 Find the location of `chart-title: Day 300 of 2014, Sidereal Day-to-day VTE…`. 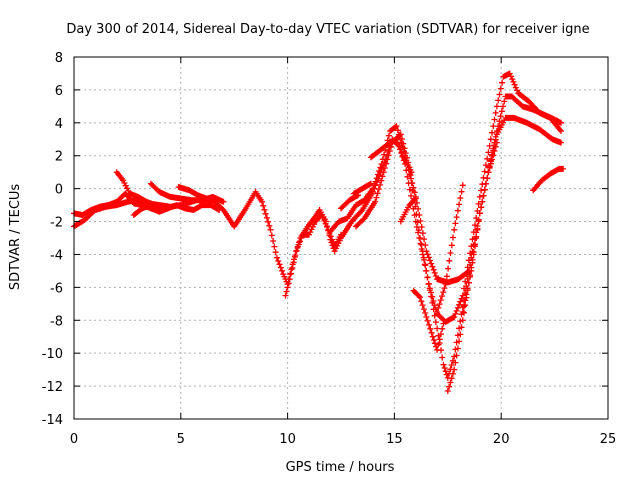

chart-title: Day 300 of 2014, Sidereal Day-to-day VTE… is located at coordinates (327, 29).